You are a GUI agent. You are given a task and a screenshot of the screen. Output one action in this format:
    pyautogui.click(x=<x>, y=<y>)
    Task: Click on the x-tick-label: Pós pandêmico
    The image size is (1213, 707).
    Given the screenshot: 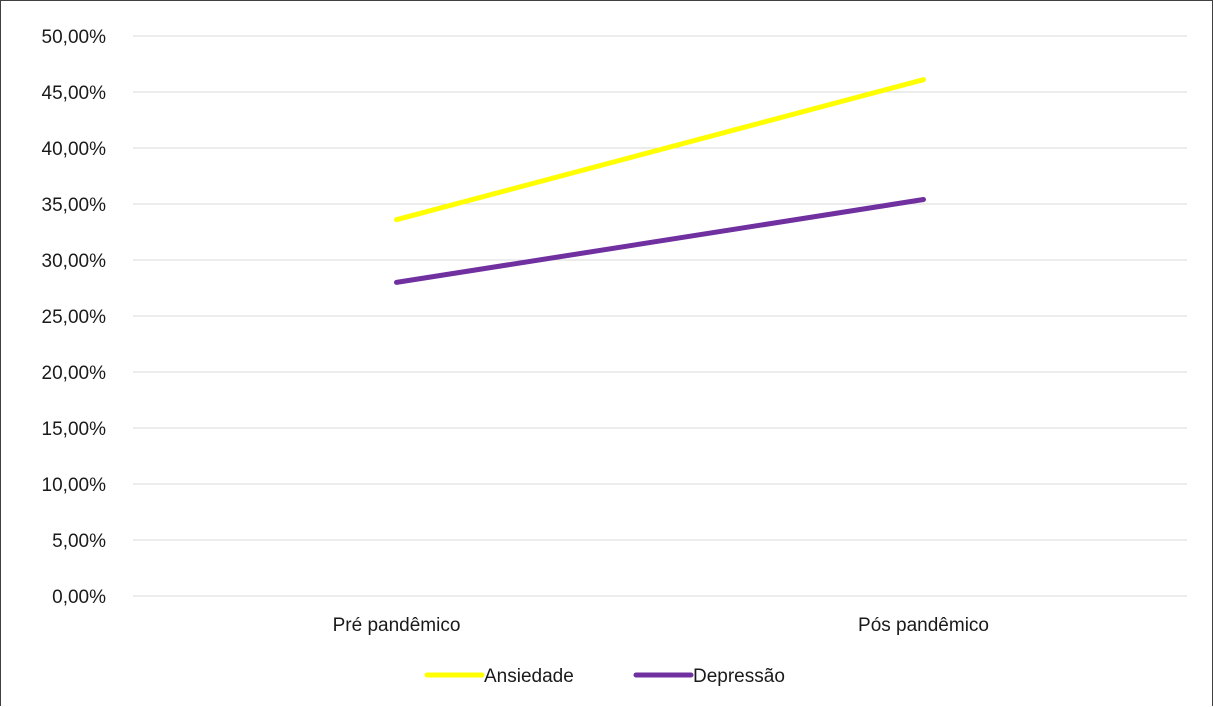 What is the action you would take?
    pyautogui.click(x=923, y=625)
    